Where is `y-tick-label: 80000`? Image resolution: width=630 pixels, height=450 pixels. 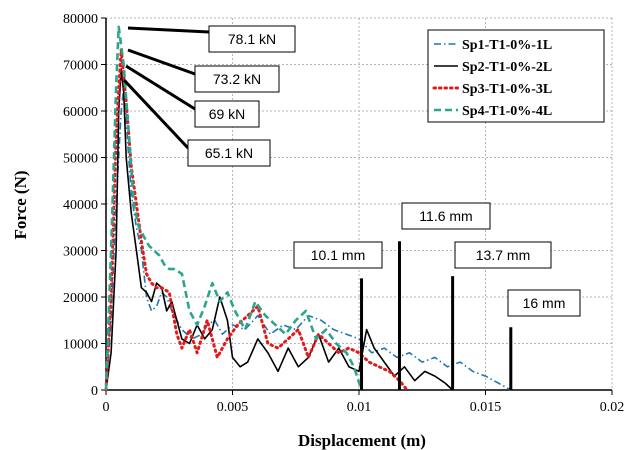
y-tick-label: 80000 is located at coordinates (80, 19).